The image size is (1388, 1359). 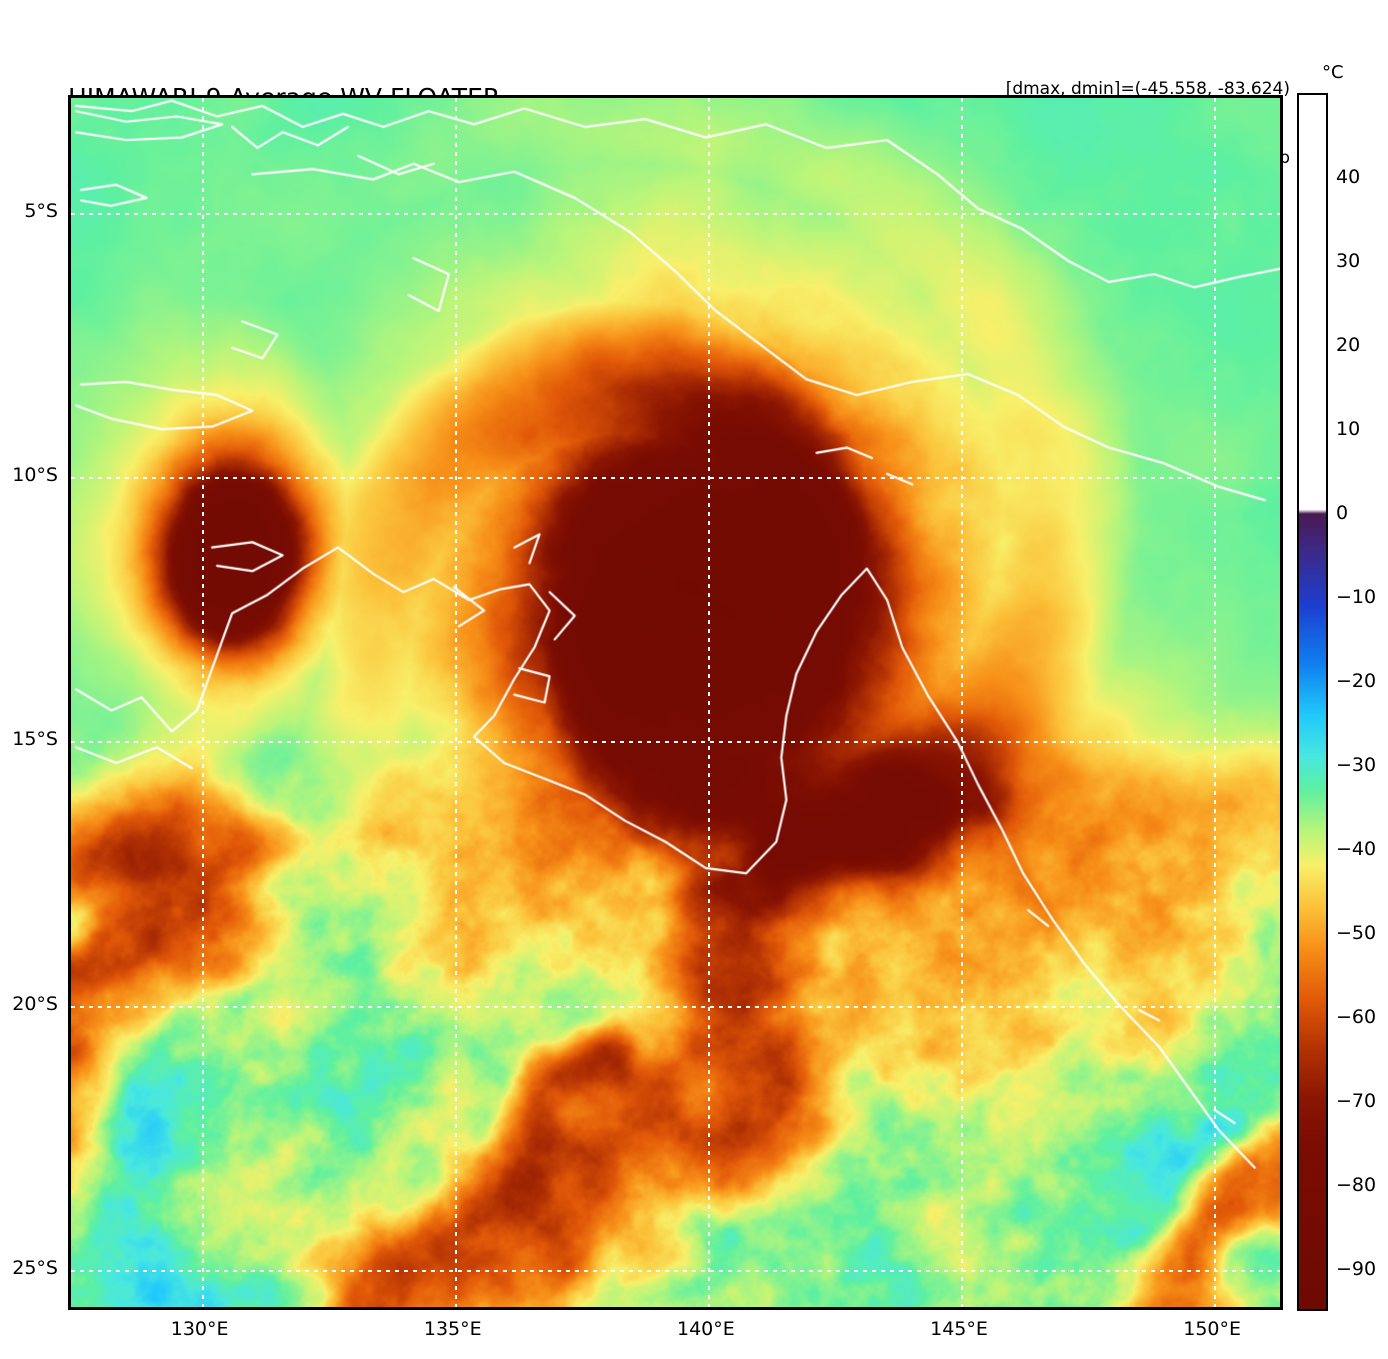 I want to click on latitude-tick-label: 25°S, so click(x=35, y=1267).